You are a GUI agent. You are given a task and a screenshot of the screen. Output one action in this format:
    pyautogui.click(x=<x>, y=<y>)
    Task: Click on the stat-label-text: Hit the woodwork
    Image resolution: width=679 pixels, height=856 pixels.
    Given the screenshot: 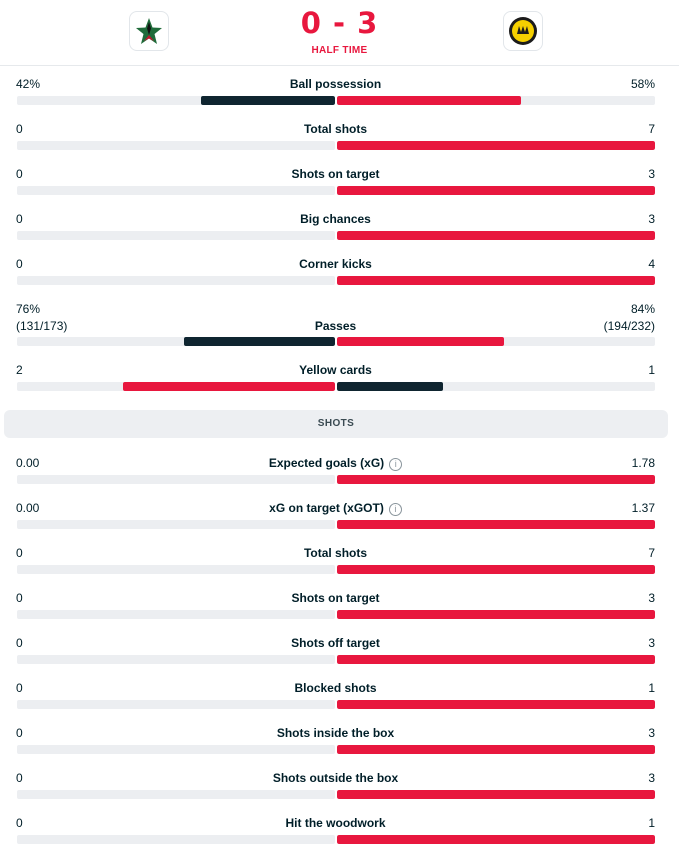 What is the action you would take?
    pyautogui.click(x=335, y=823)
    